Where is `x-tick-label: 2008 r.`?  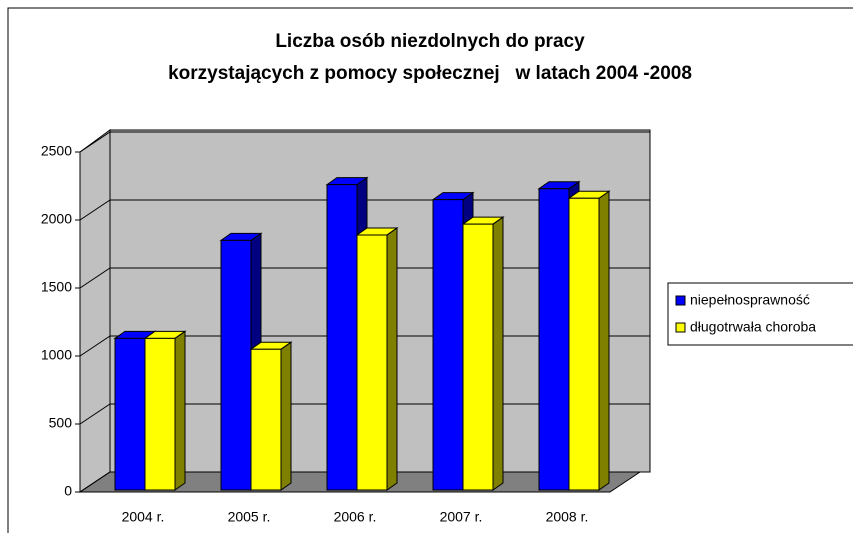 x-tick-label: 2008 r. is located at coordinates (567, 517).